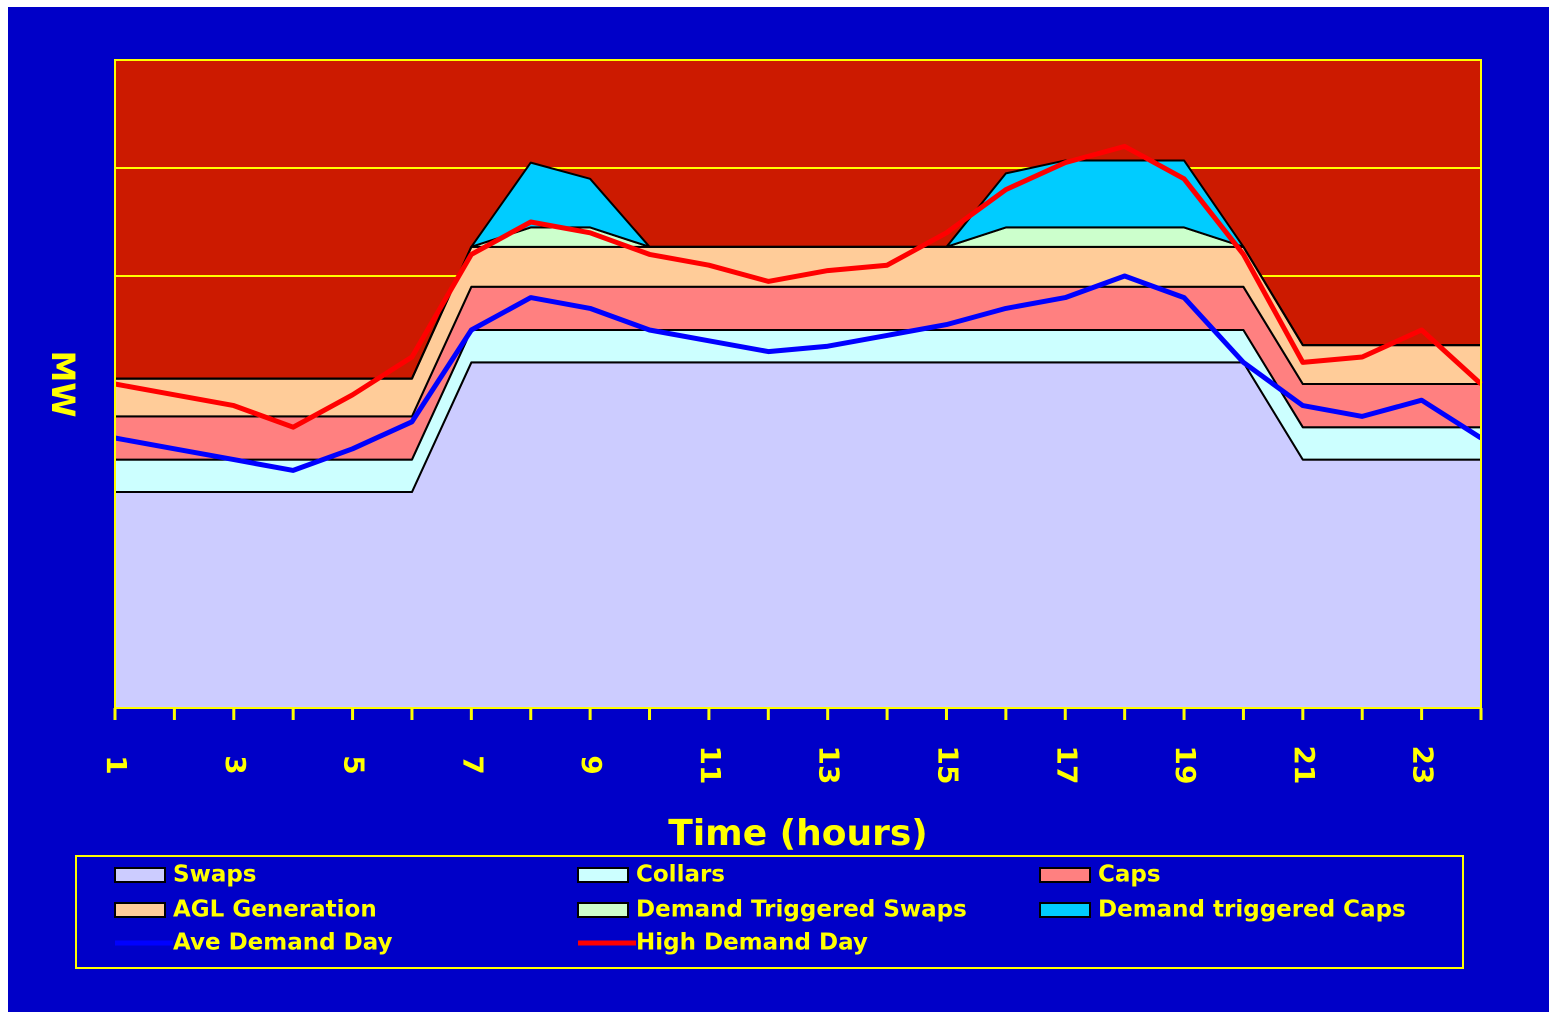 Image resolution: width=1549 pixels, height=1014 pixels. I want to click on legend-swatch-agl-generation, so click(140, 910).